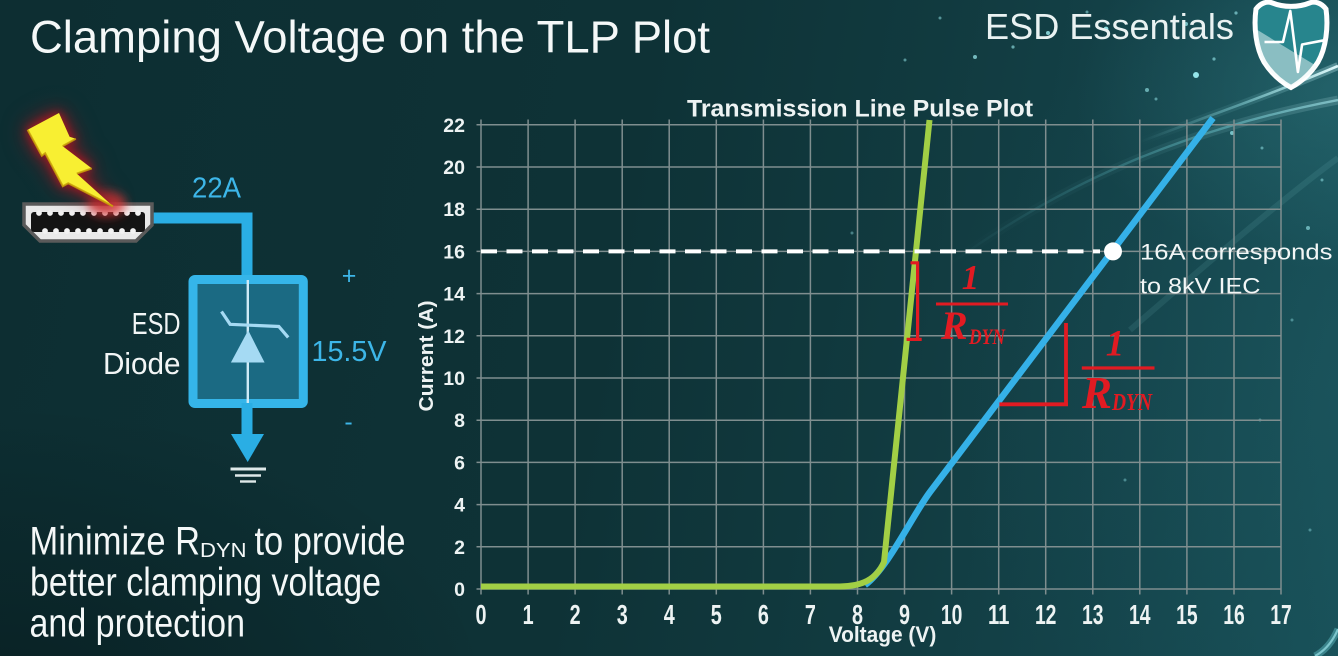  Describe the element at coordinates (350, 352) in the screenshot. I see `svg-text: 15.5V` at that location.